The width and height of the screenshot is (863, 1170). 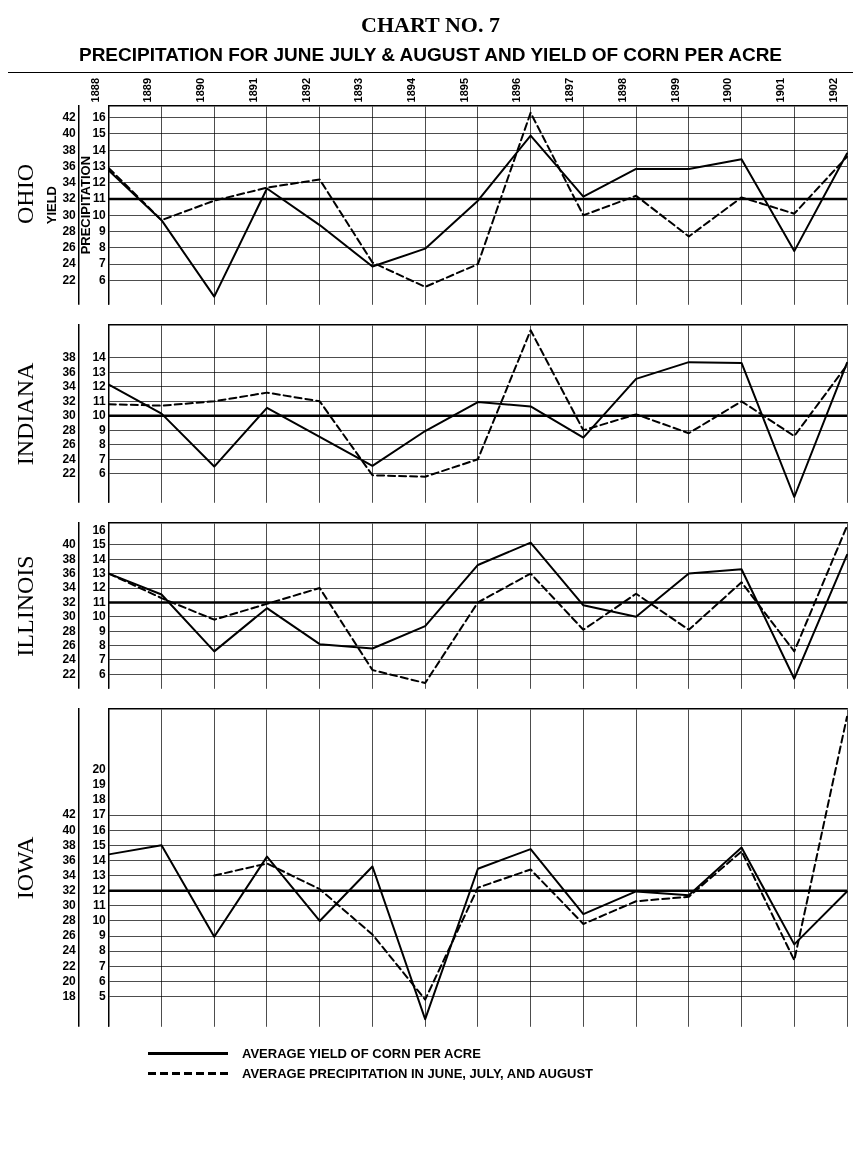 What do you see at coordinates (147, 90) in the screenshot?
I see `x-tick-label: 1889` at bounding box center [147, 90].